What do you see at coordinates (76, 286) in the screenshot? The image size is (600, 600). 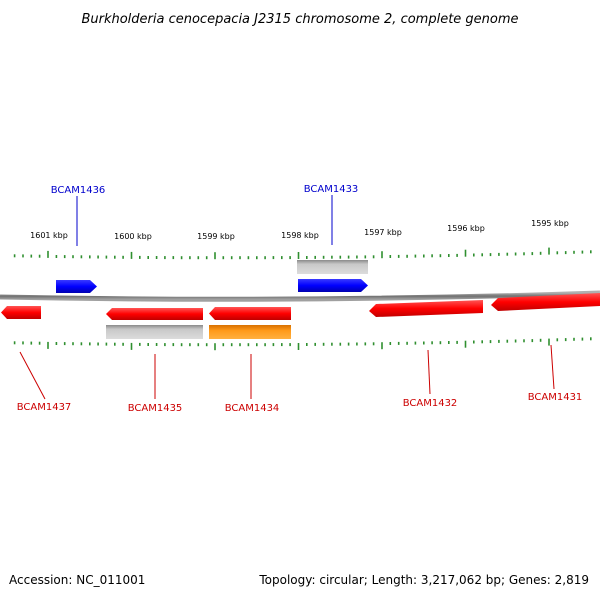 I see `gene-arrow-bcam1436` at bounding box center [76, 286].